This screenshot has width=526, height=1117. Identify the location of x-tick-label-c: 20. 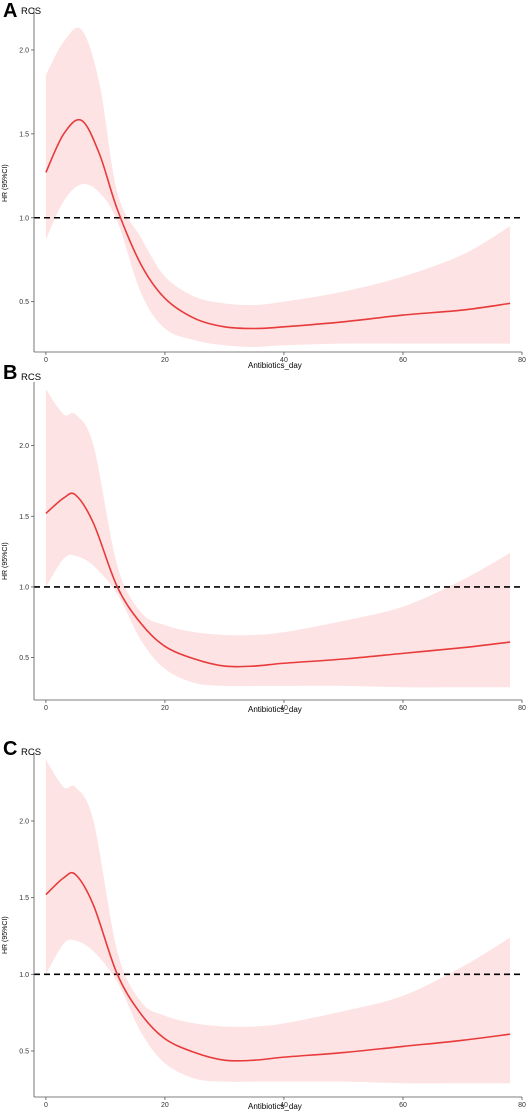
(165, 1105).